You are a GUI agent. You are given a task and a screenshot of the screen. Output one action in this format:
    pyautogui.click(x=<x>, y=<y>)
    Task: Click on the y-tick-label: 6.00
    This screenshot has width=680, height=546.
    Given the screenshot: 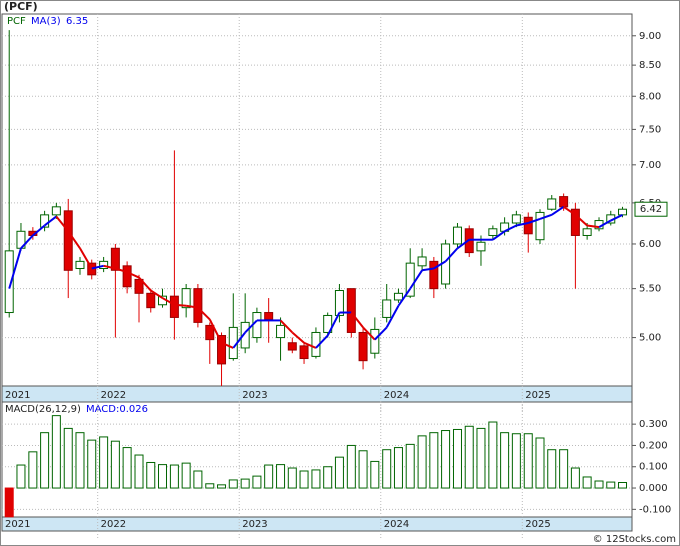 What is the action you would take?
    pyautogui.click(x=650, y=244)
    